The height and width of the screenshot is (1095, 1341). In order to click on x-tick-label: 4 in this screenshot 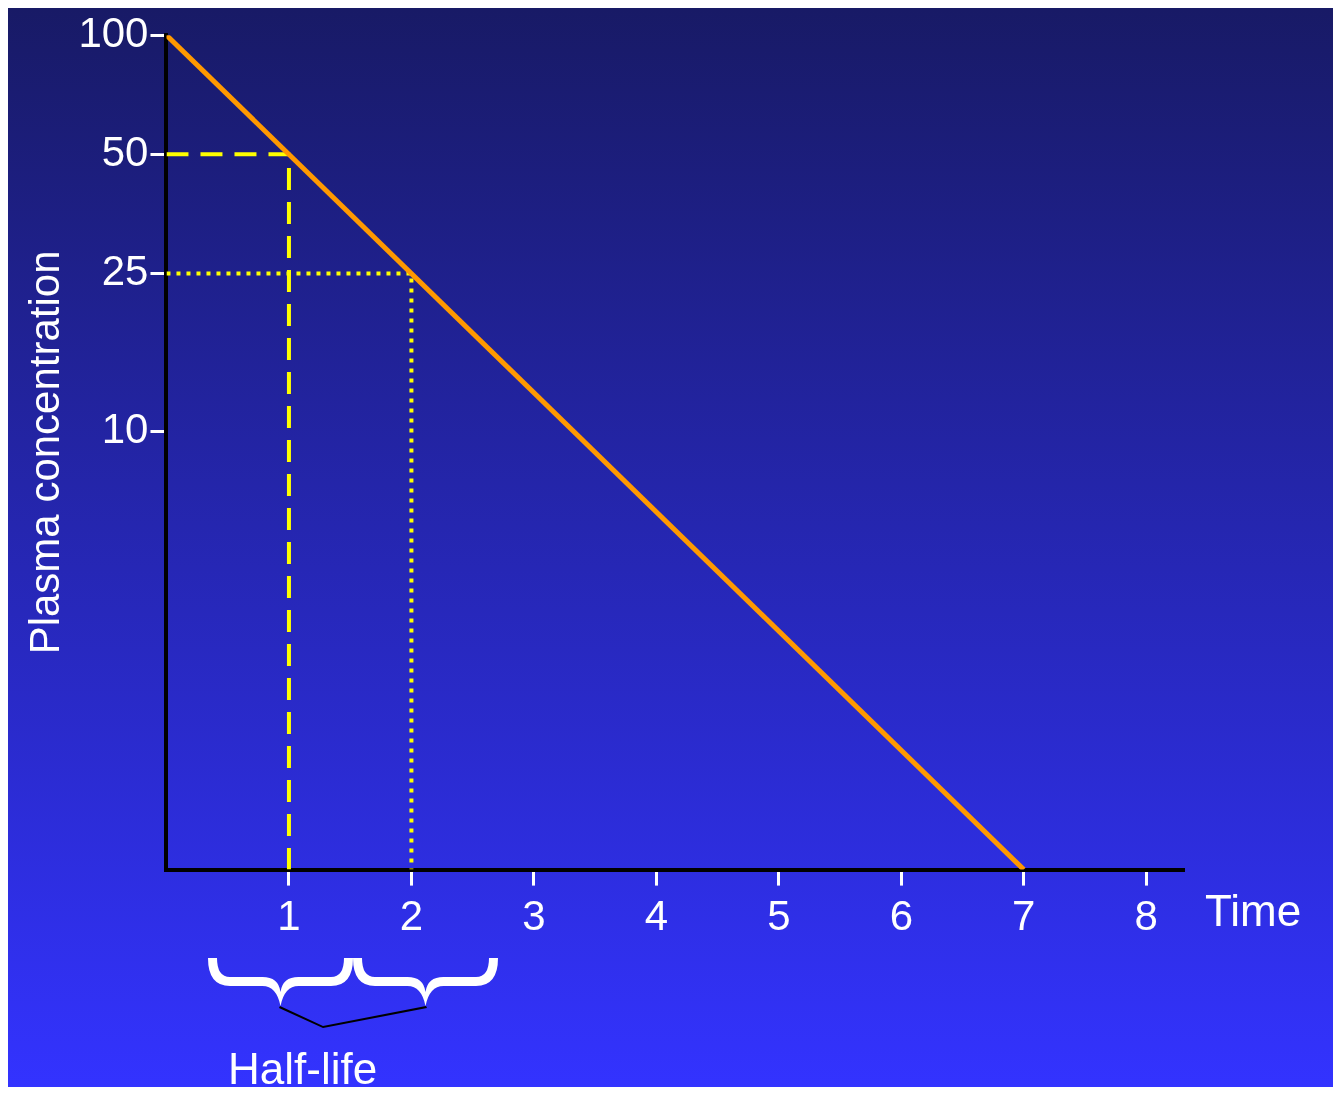, I will do `click(656, 916)`.